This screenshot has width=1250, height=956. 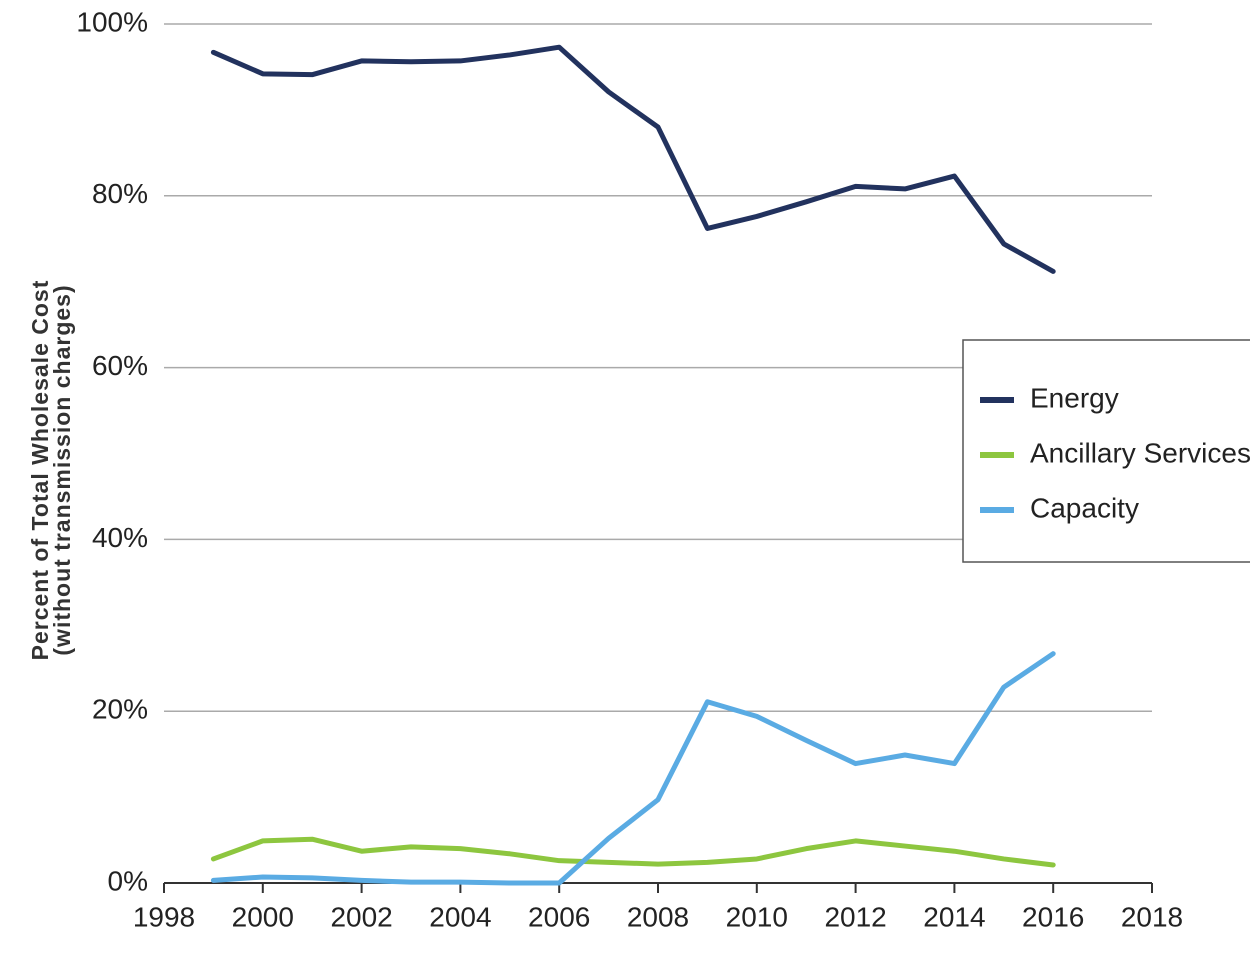 What do you see at coordinates (855, 916) in the screenshot?
I see `x-tick-label: 2012` at bounding box center [855, 916].